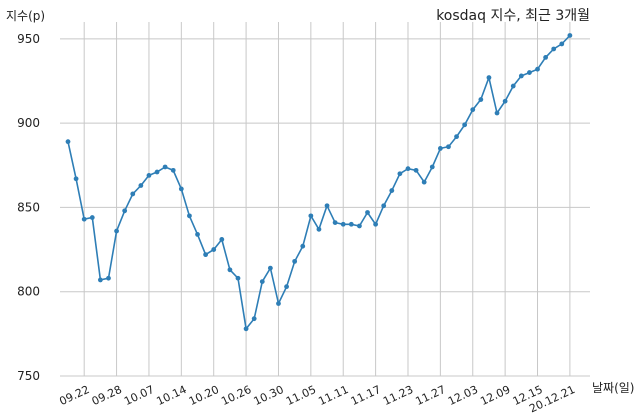 The height and width of the screenshot is (418, 640). I want to click on chart-title: kosdaq 지수, 최근 3개월, so click(513, 16).